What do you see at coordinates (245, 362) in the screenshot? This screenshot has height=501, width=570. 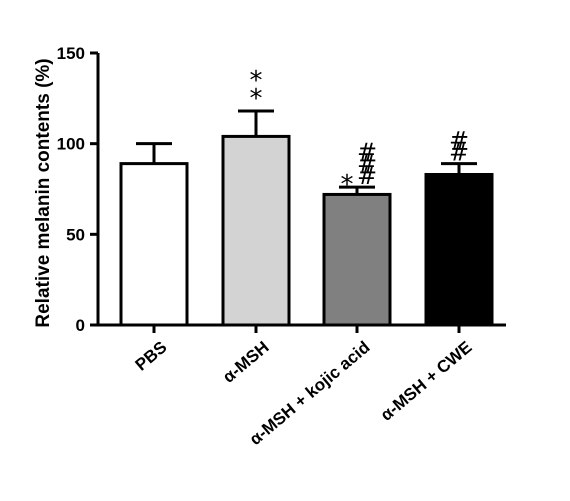 I see `x-tick-label: α-MSH` at bounding box center [245, 362].